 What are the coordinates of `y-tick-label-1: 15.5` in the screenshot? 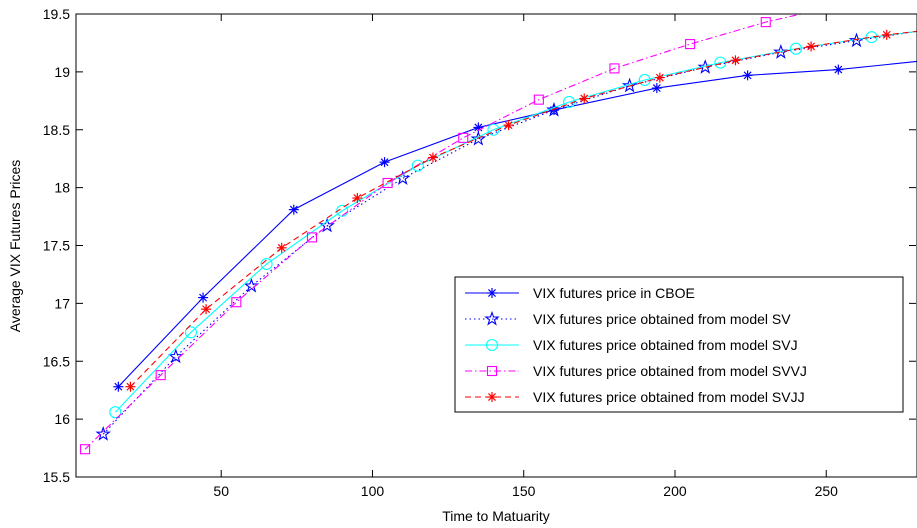 It's located at (56, 477).